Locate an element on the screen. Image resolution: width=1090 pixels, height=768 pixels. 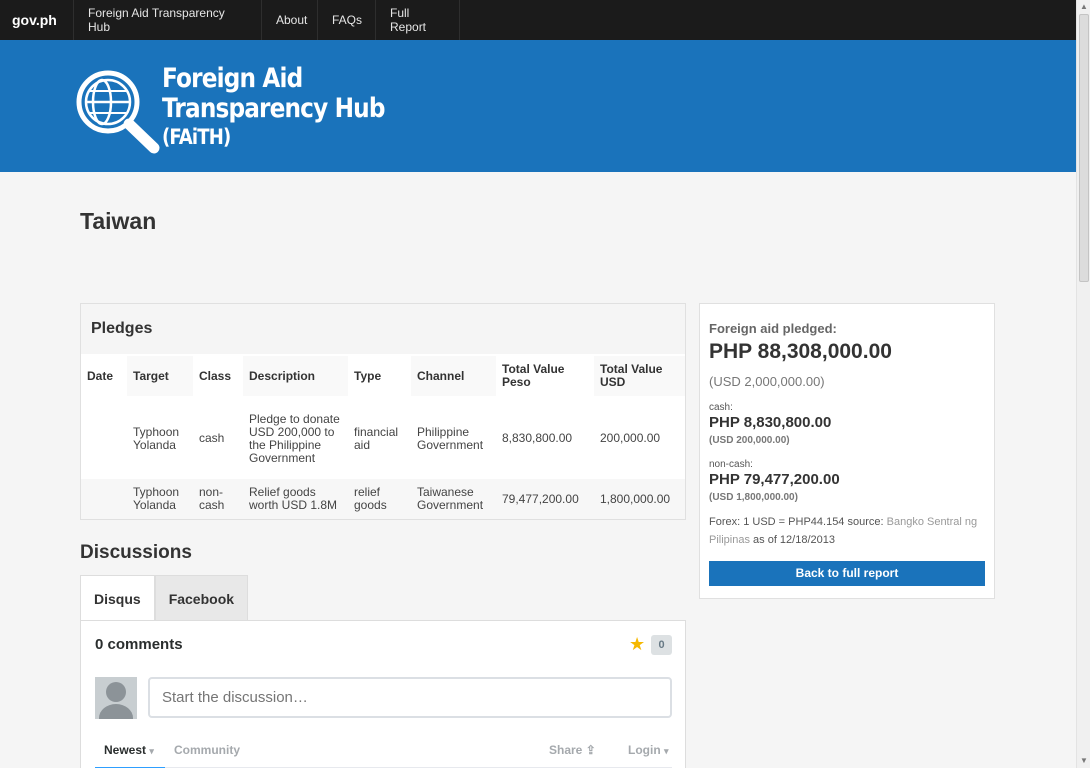
col-header-date: Date is located at coordinates (104, 376).